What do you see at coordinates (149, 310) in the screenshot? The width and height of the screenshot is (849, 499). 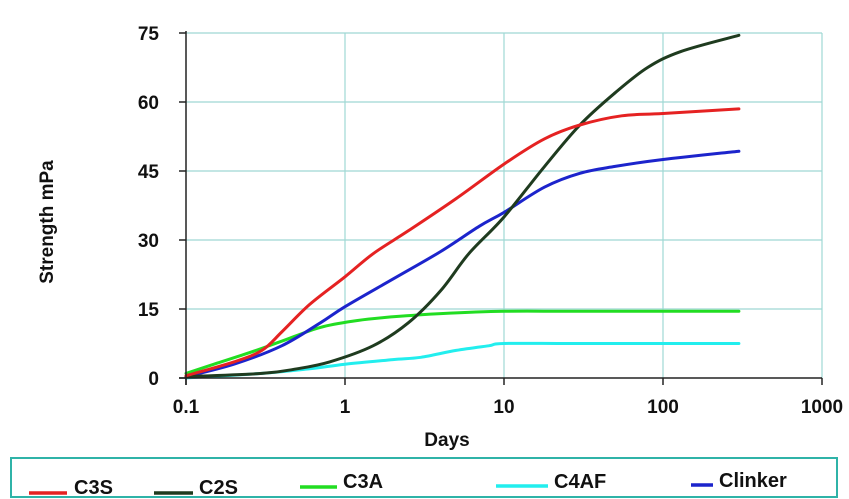 I see `y-tick-label: 15` at bounding box center [149, 310].